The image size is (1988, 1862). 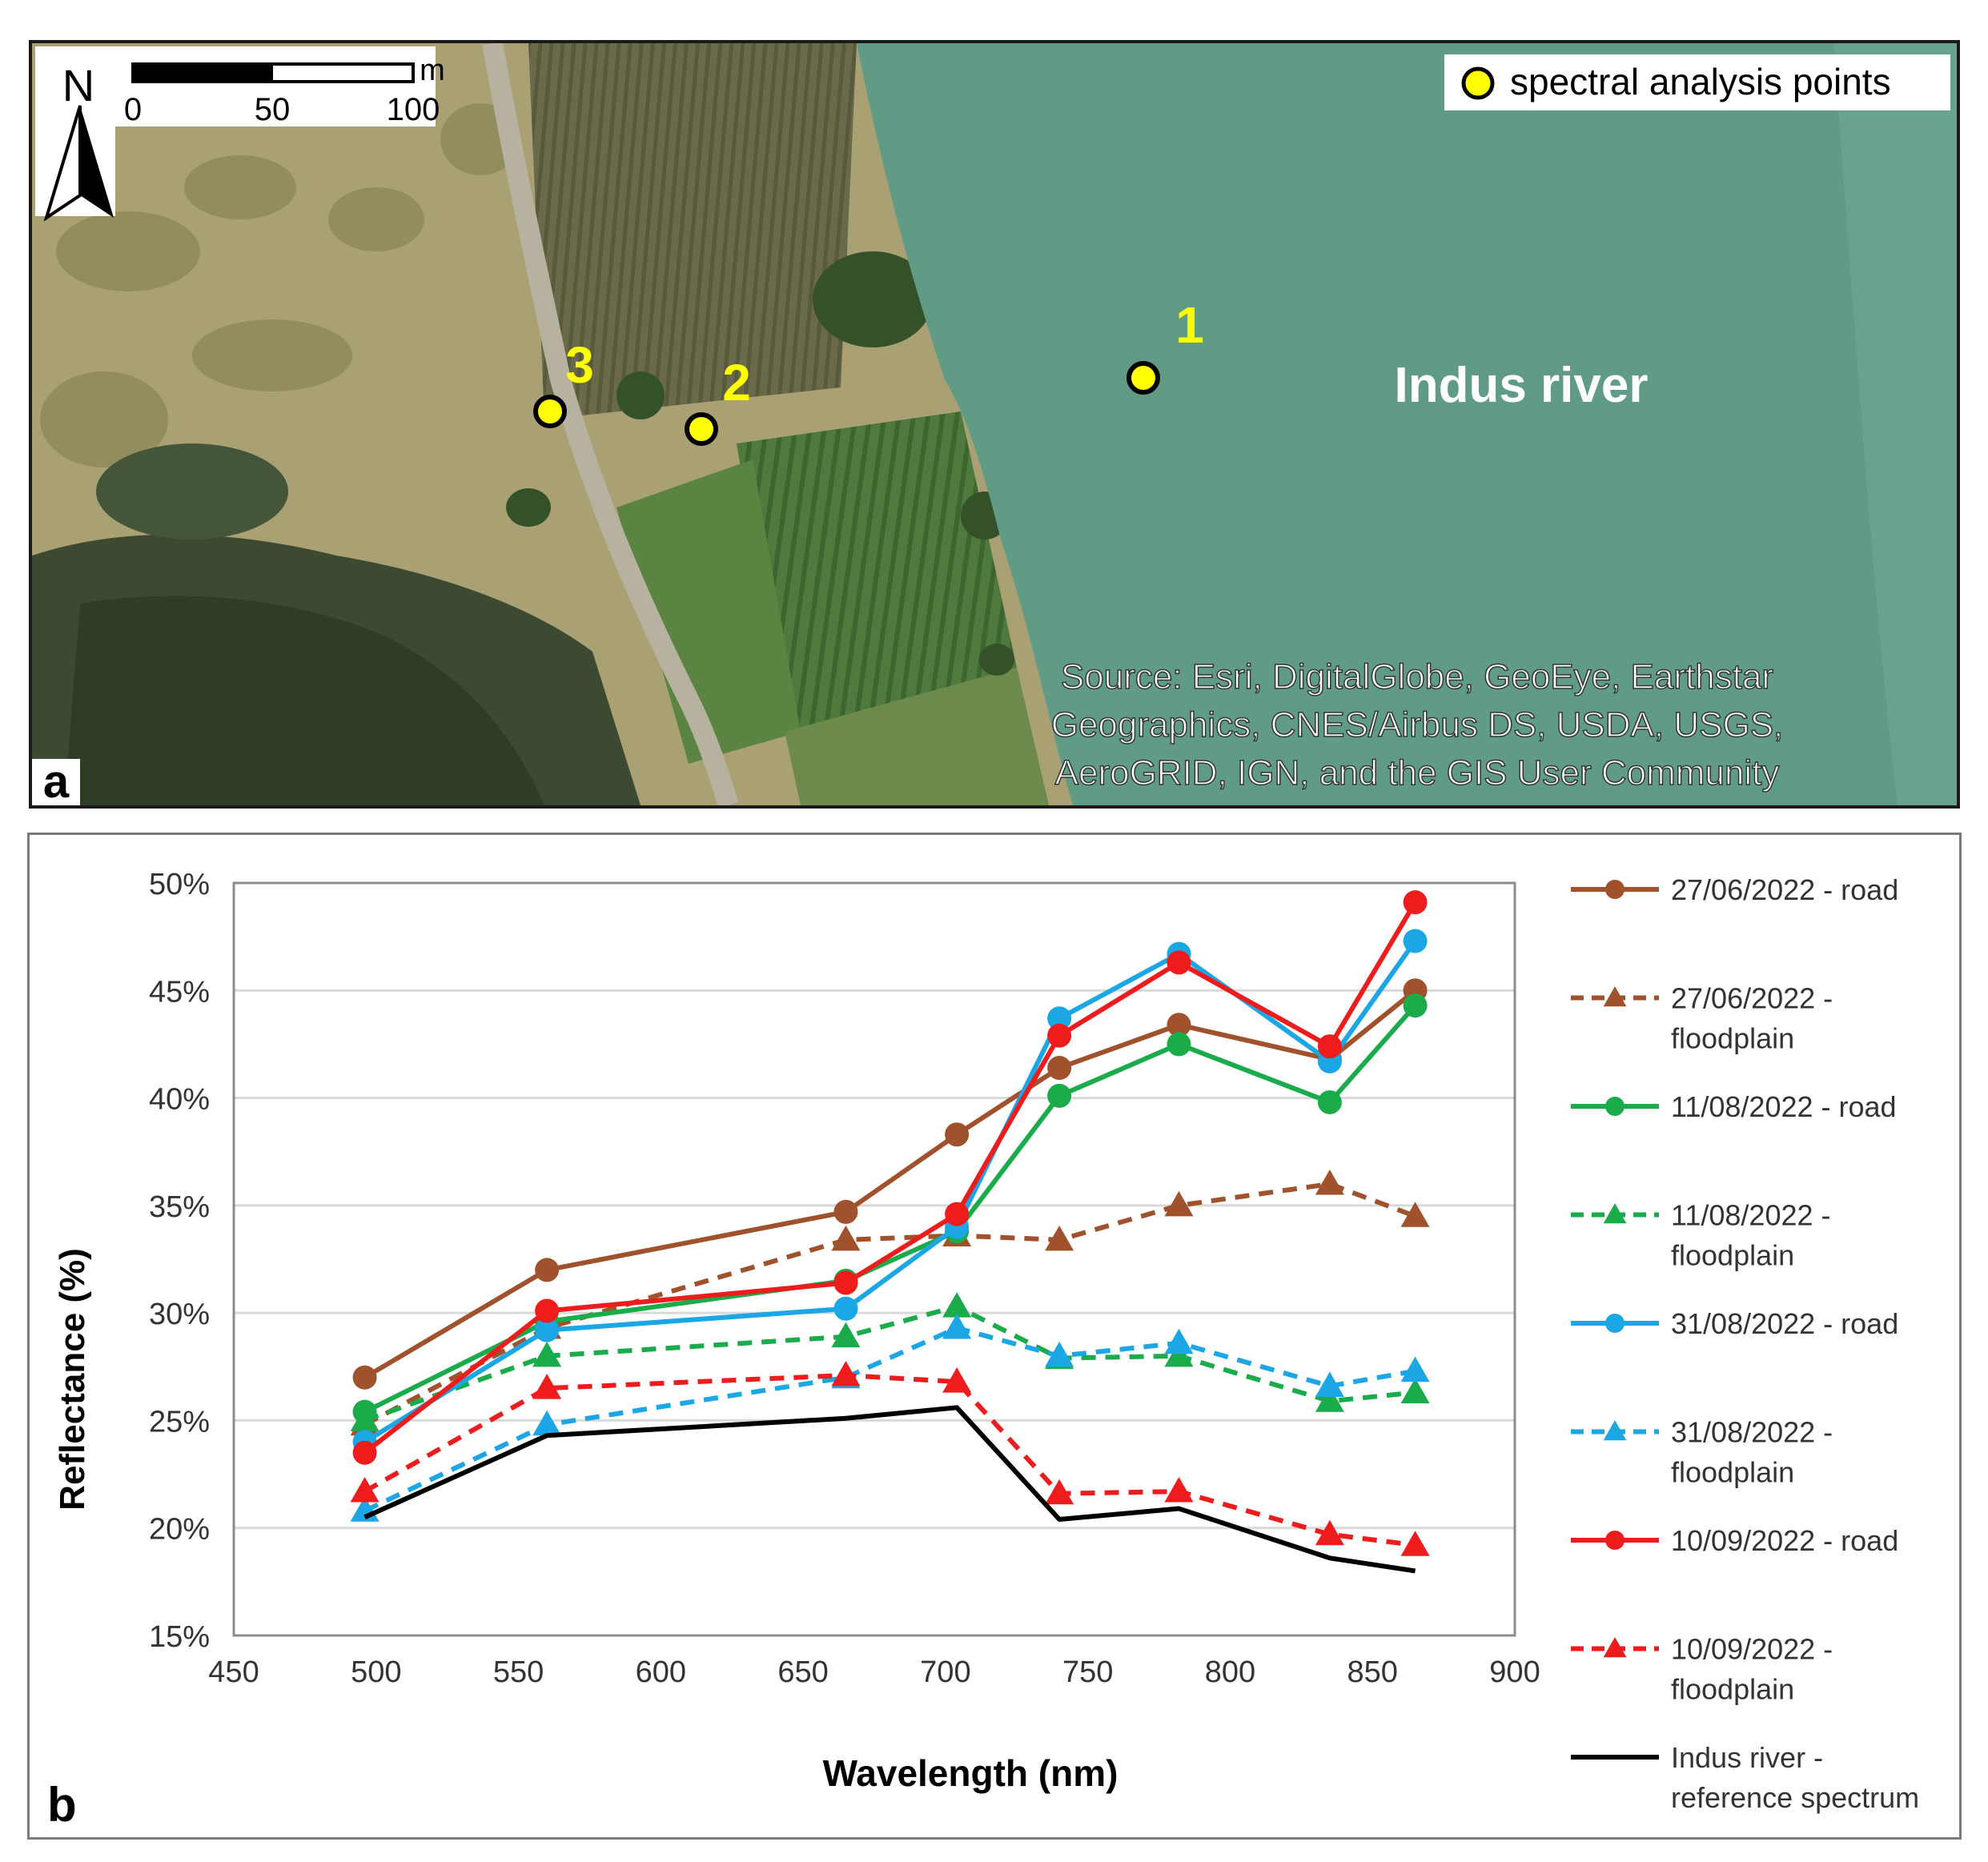 I want to click on scale-bar, so click(x=273, y=72).